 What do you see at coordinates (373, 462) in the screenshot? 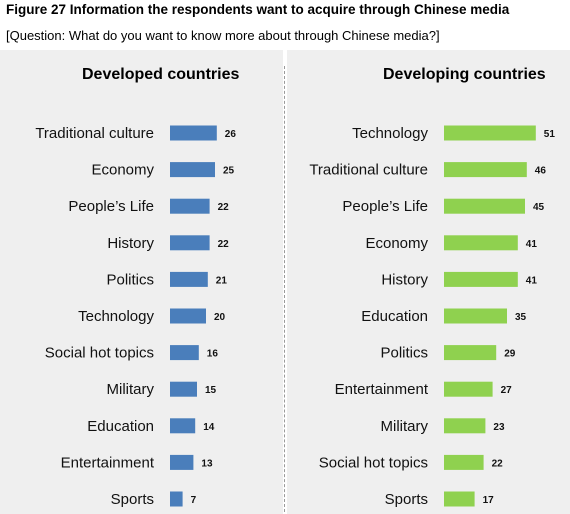
I see `developing-label-social-hot-topics: Social hot topics` at bounding box center [373, 462].